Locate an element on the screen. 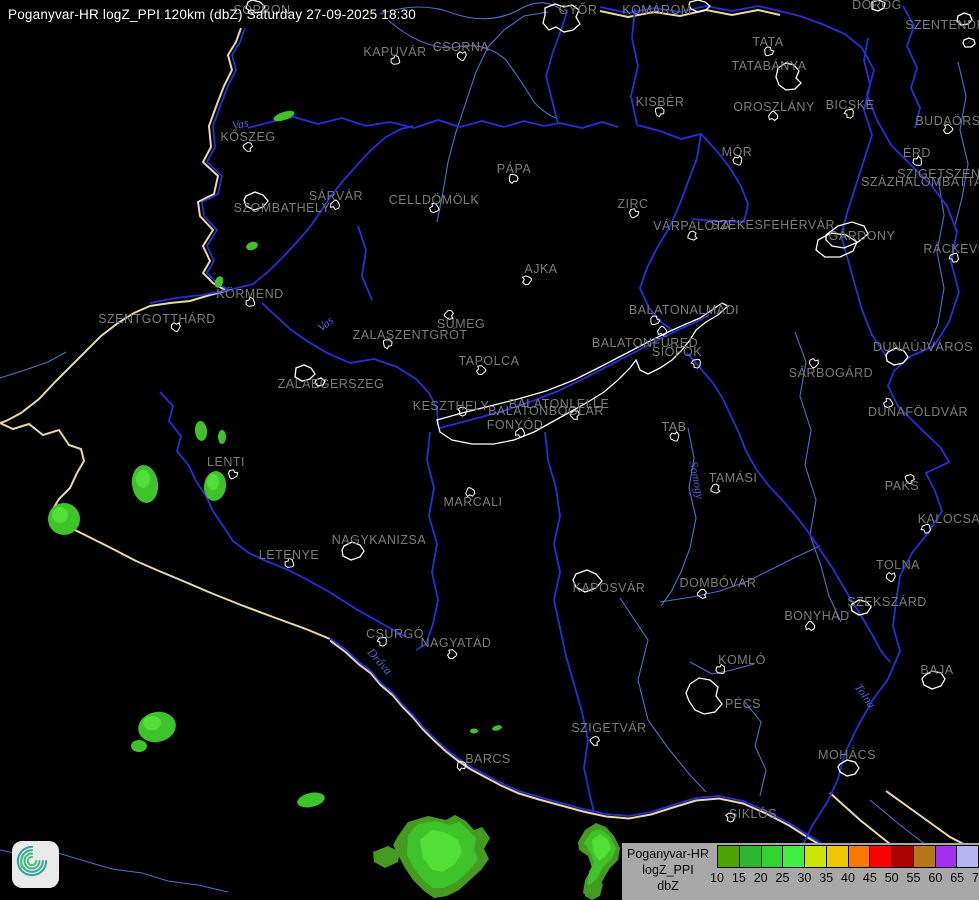 The height and width of the screenshot is (900, 979). city-label: PAKS is located at coordinates (902, 486).